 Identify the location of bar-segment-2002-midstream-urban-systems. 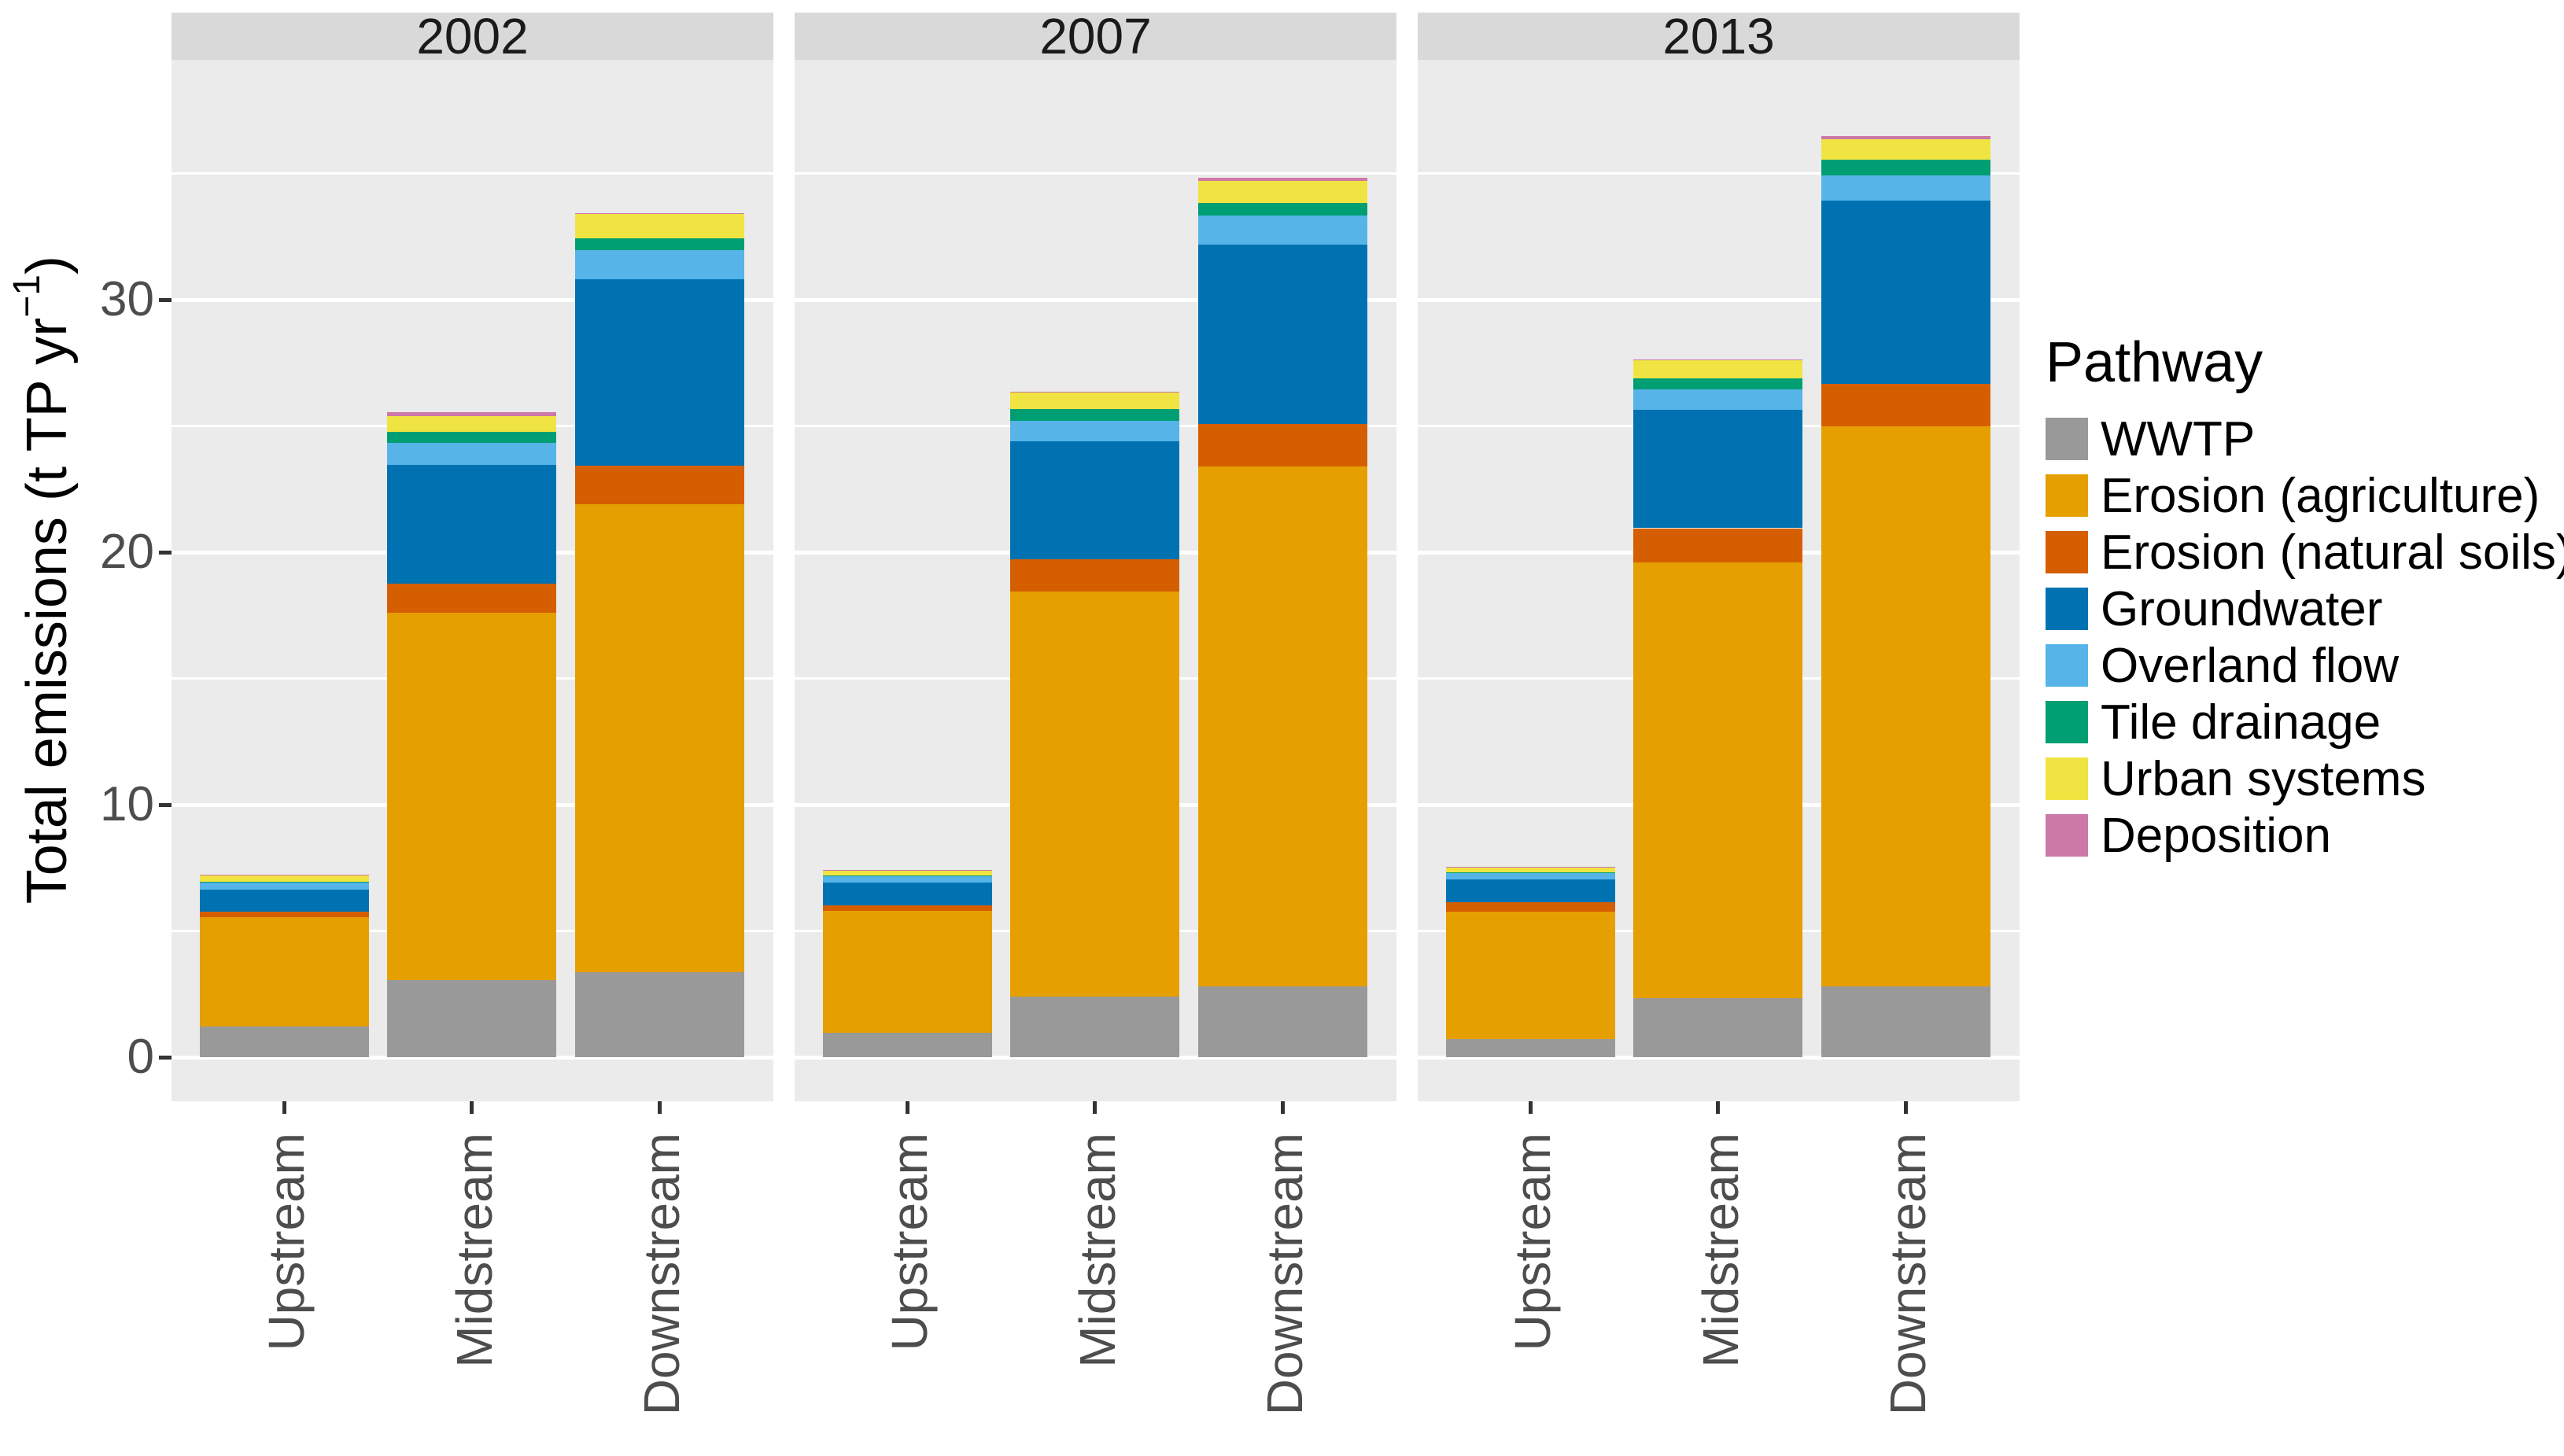
(471, 423).